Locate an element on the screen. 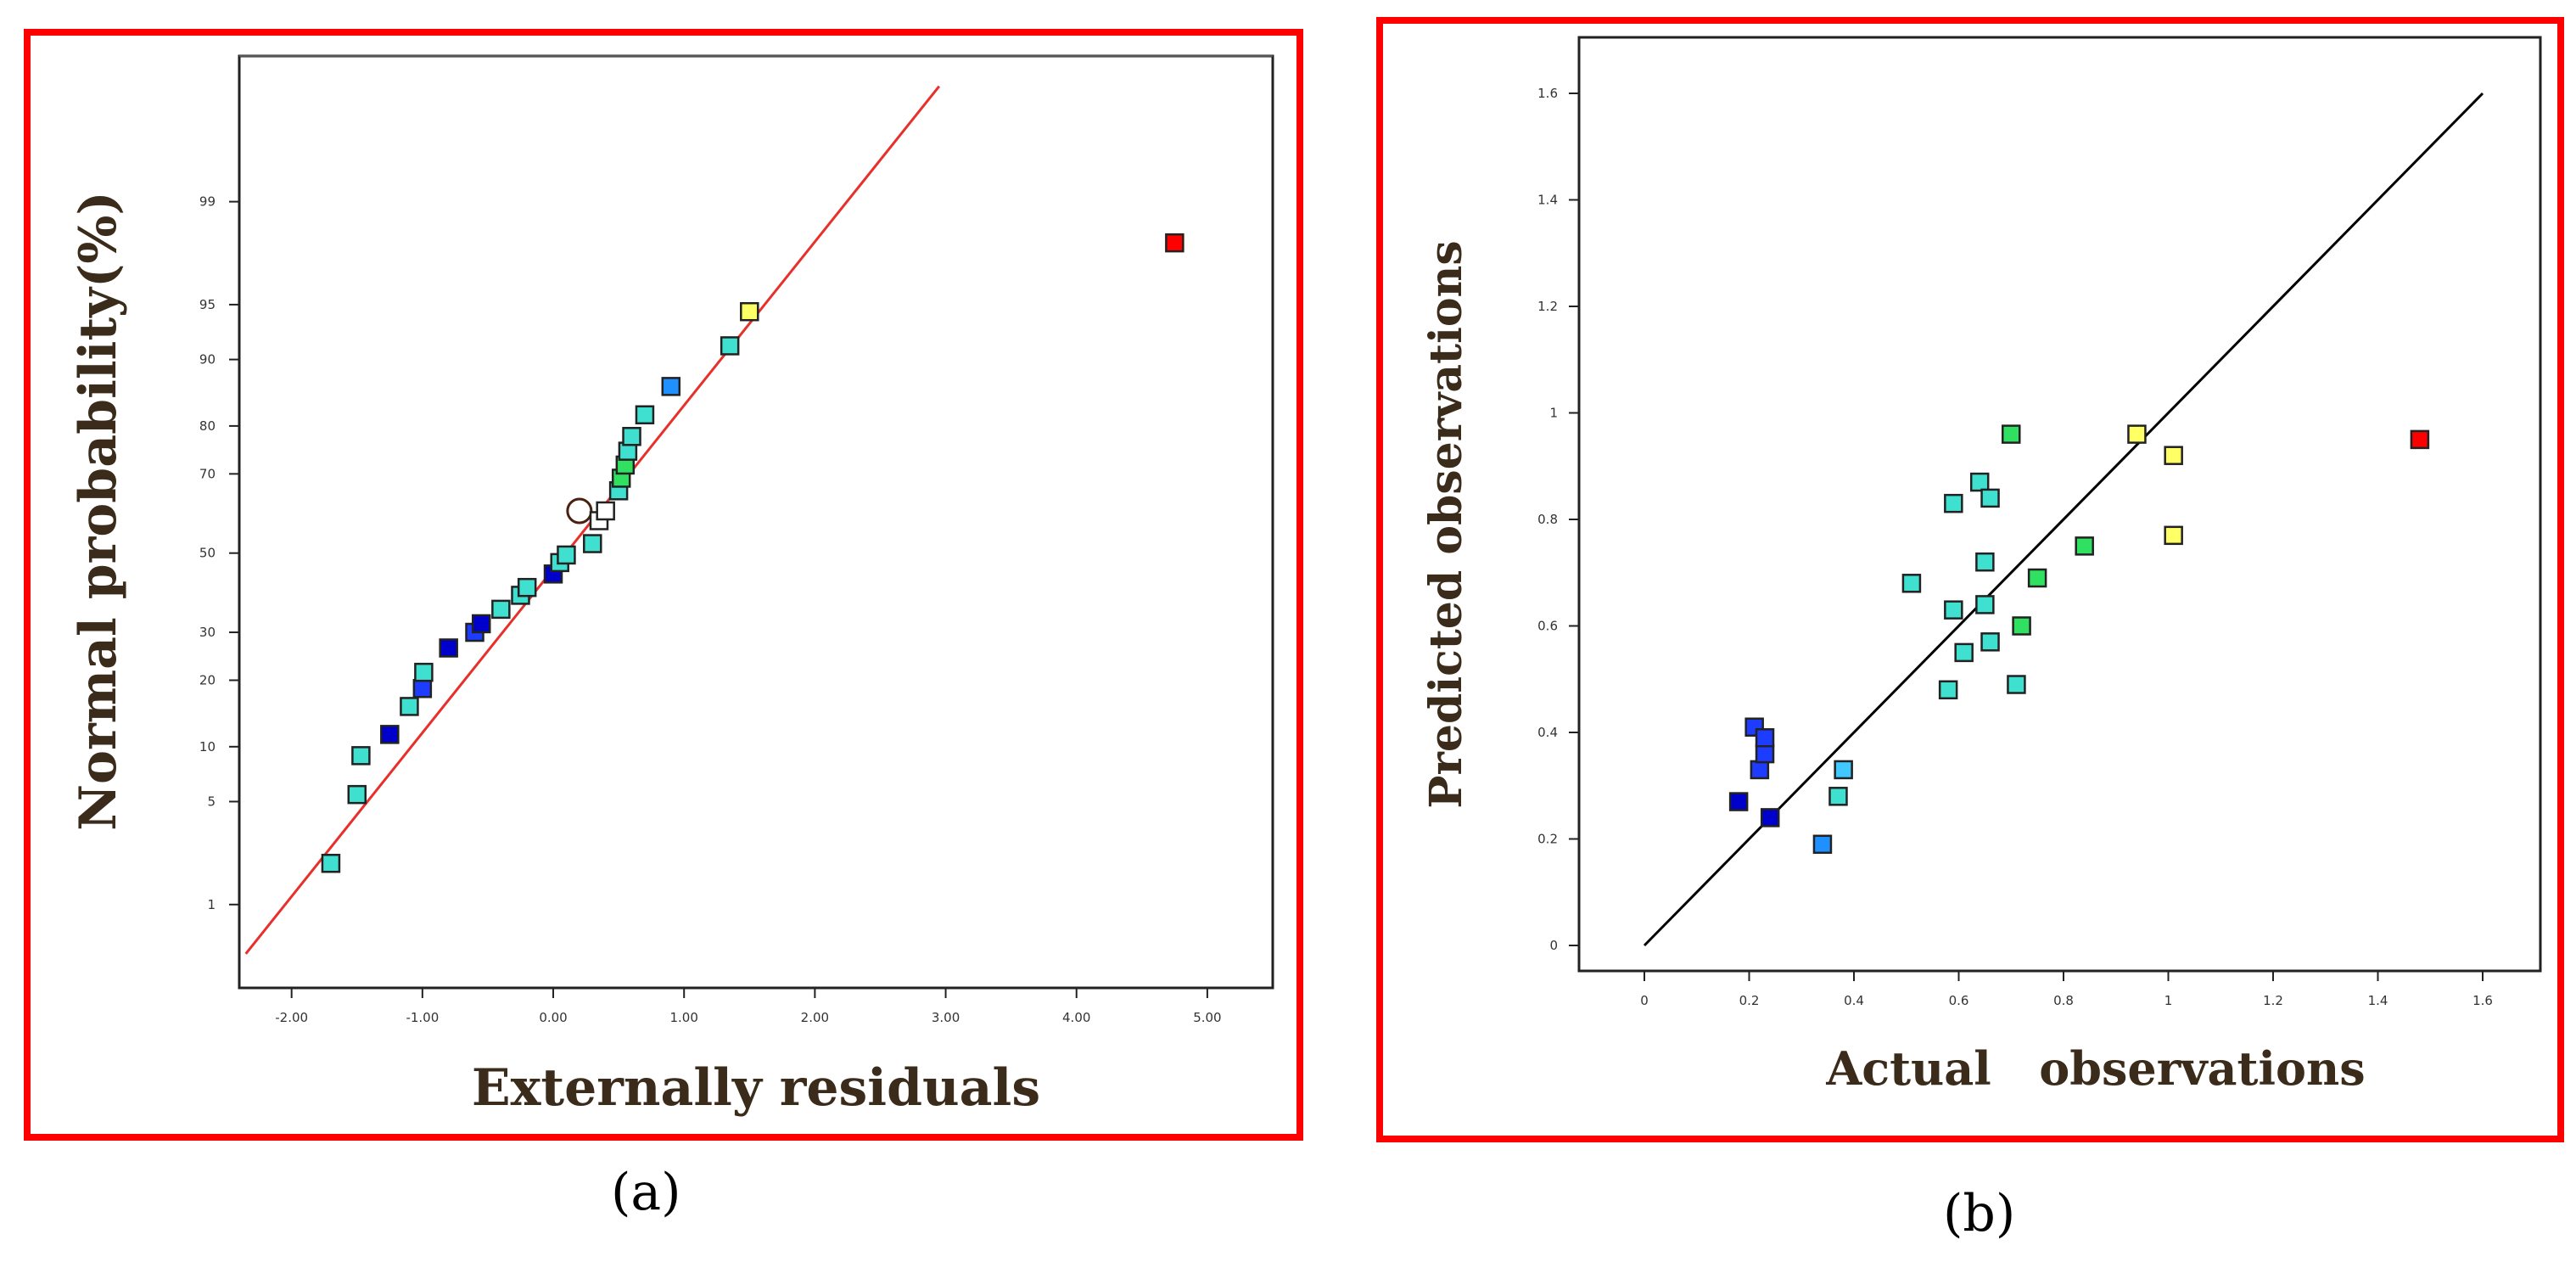 This screenshot has height=1279, width=2576. x-tick-label-a: 4.00 is located at coordinates (1076, 1017).